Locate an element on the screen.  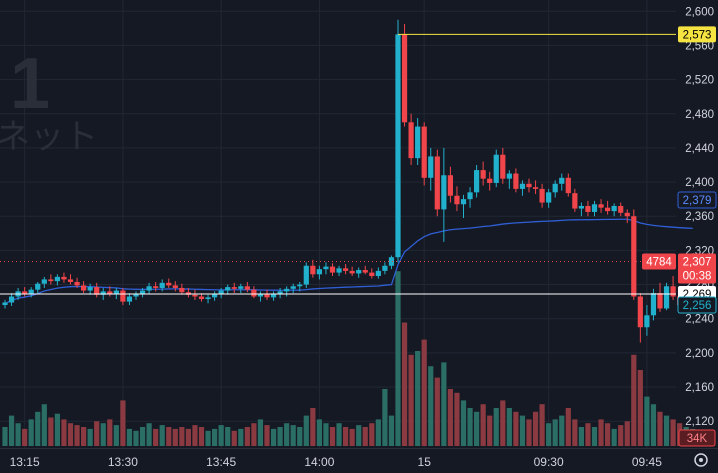
gear-icon is located at coordinates (701, 460).